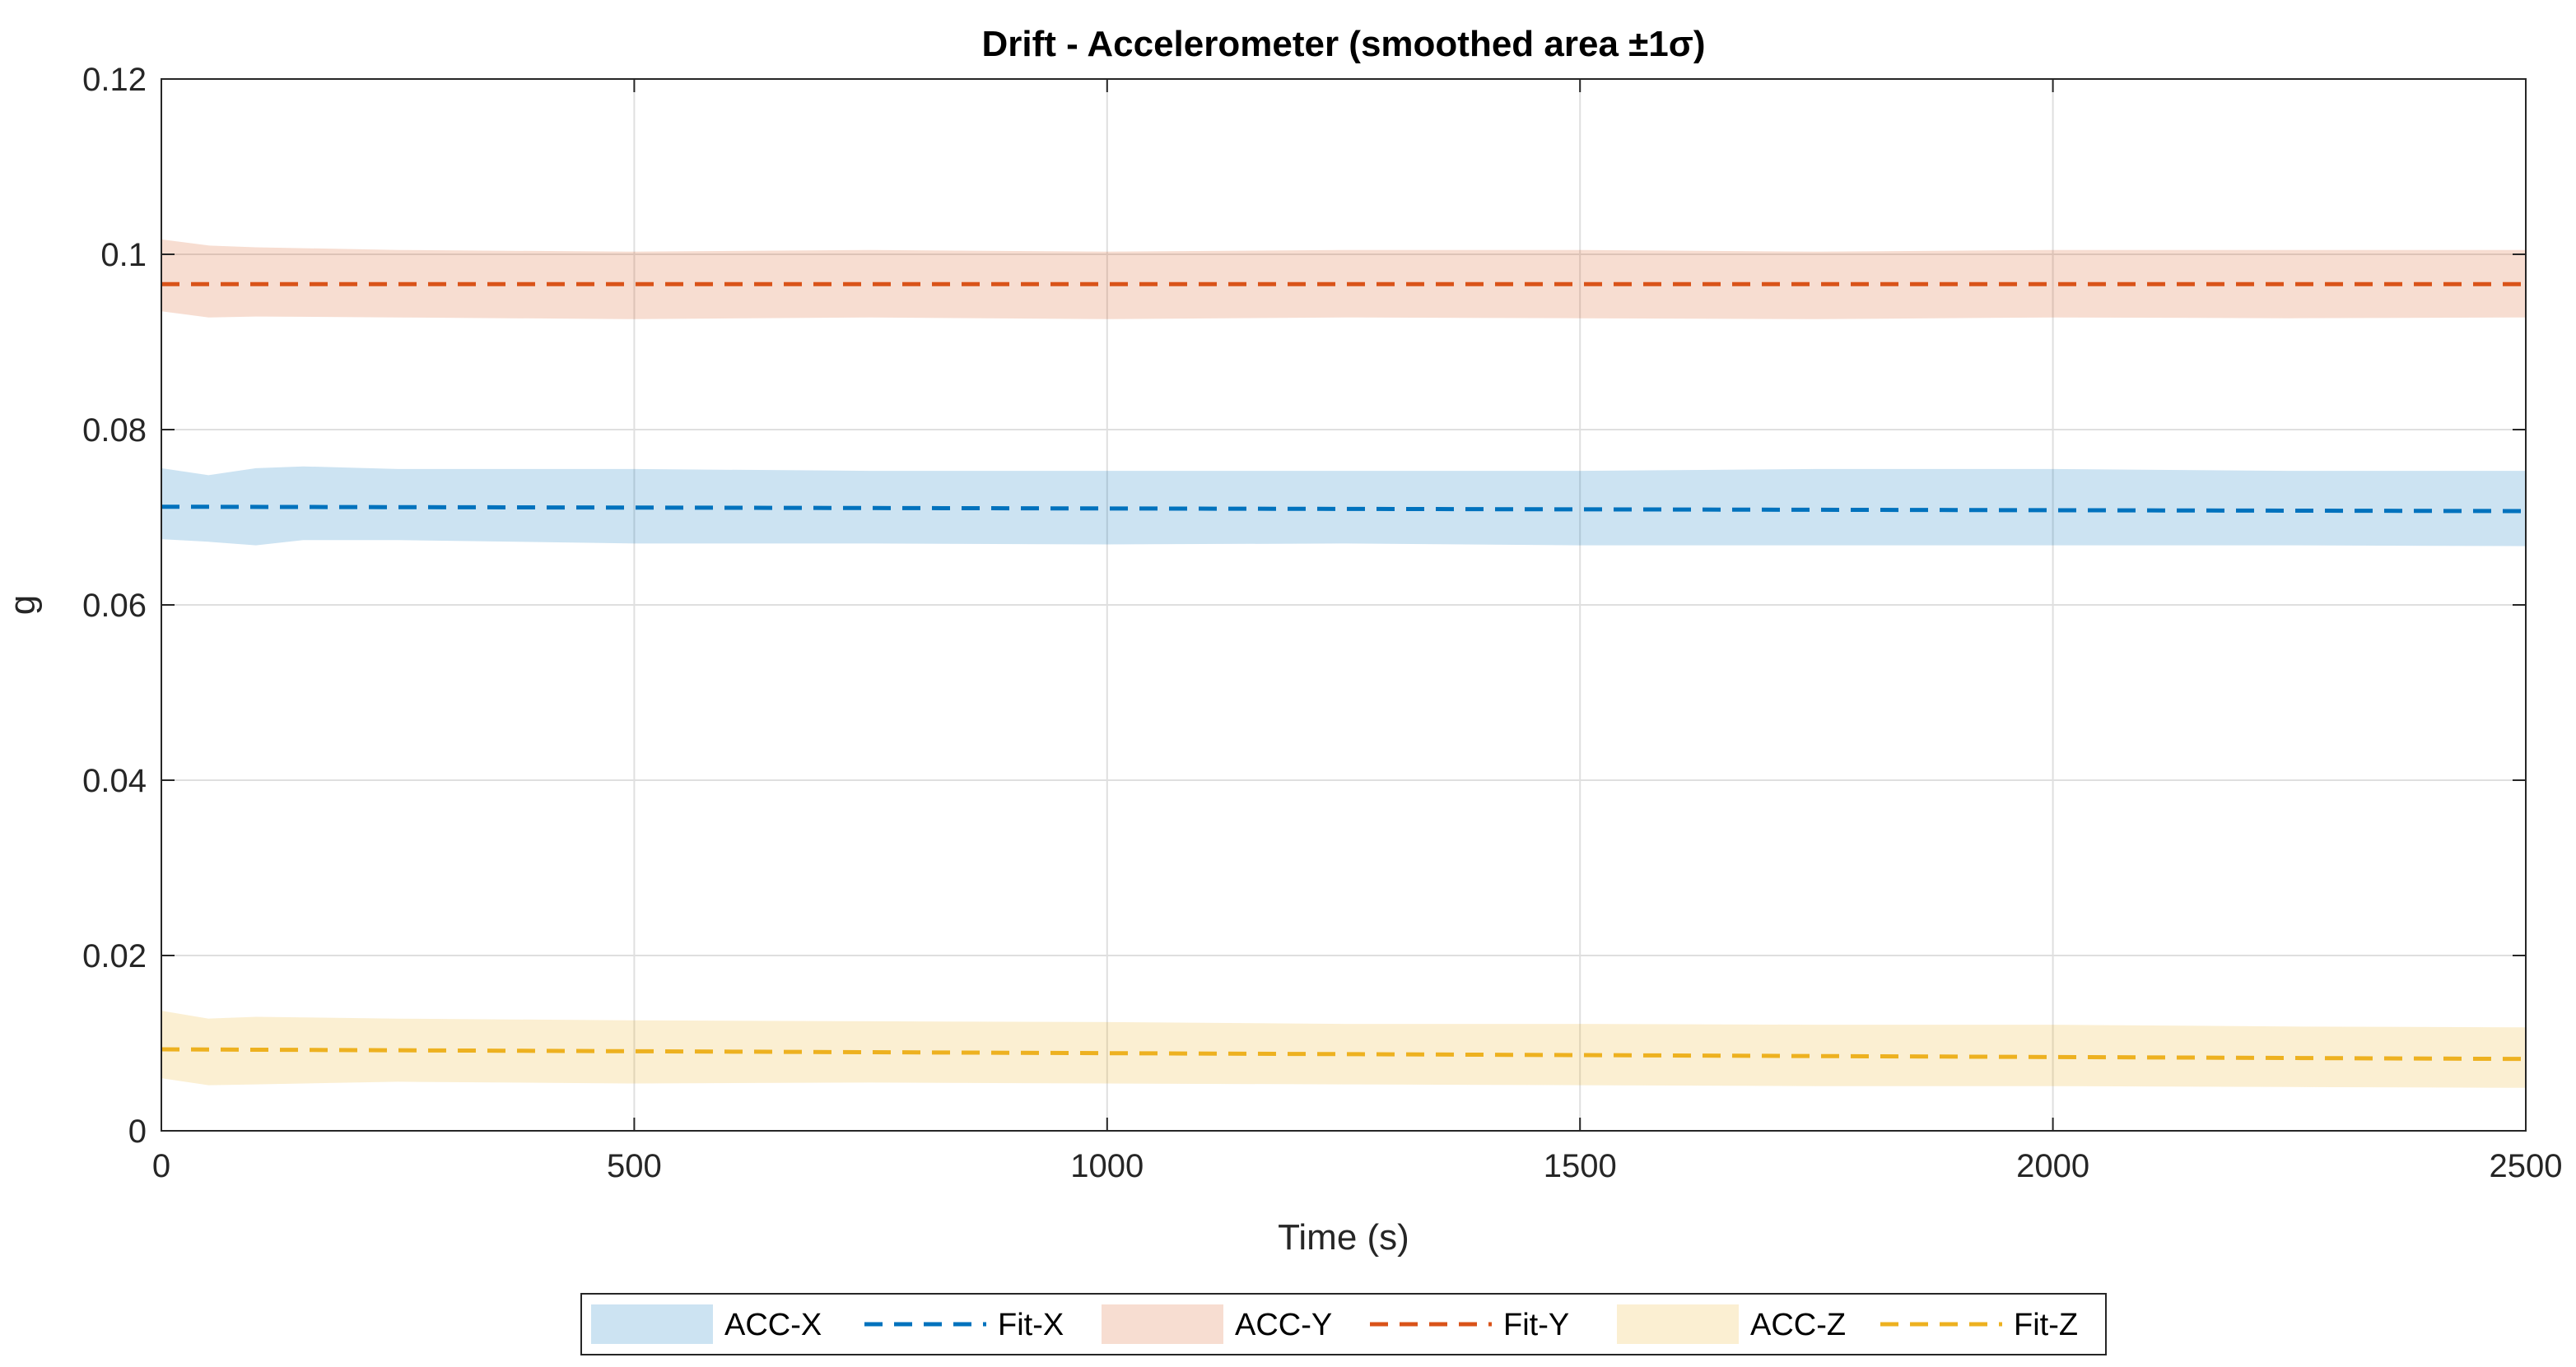 Image resolution: width=2576 pixels, height=1367 pixels. I want to click on legend-box, so click(1343, 1324).